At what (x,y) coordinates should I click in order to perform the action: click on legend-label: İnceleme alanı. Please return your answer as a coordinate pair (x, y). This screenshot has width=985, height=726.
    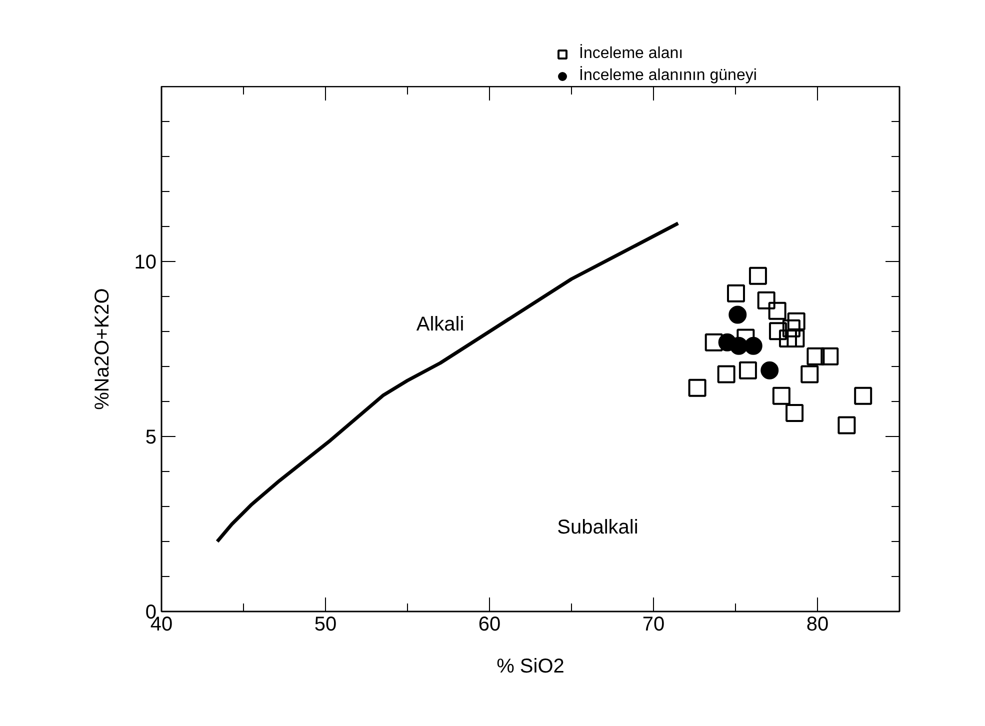
    Looking at the image, I should click on (631, 54).